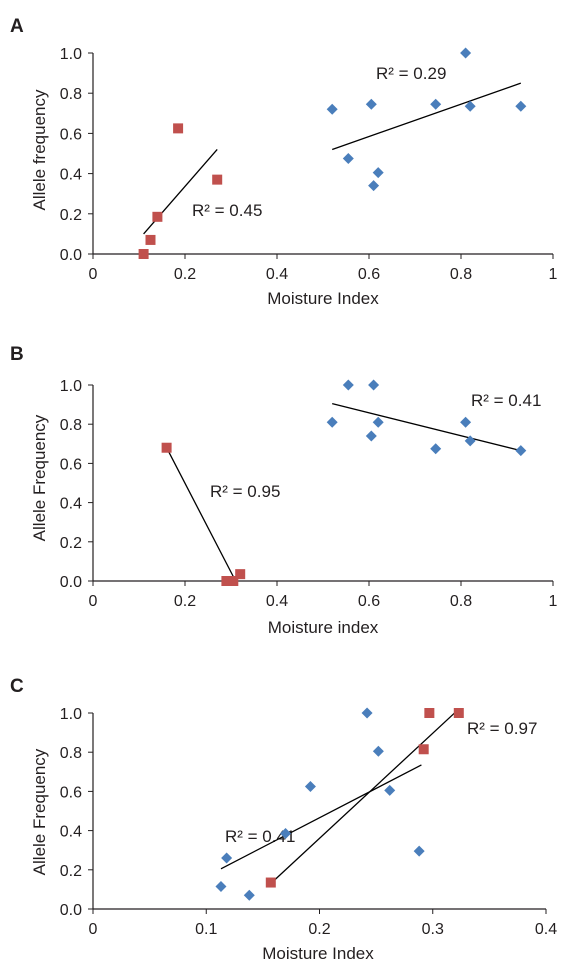 The image size is (567, 962). I want to click on r2-label-red: R² = 0.97, so click(502, 728).